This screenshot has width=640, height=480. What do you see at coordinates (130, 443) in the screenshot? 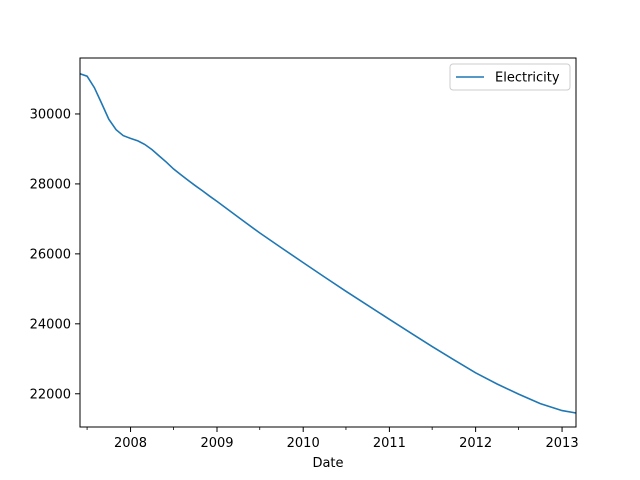
I see `x-tick-label: 2008` at bounding box center [130, 443].